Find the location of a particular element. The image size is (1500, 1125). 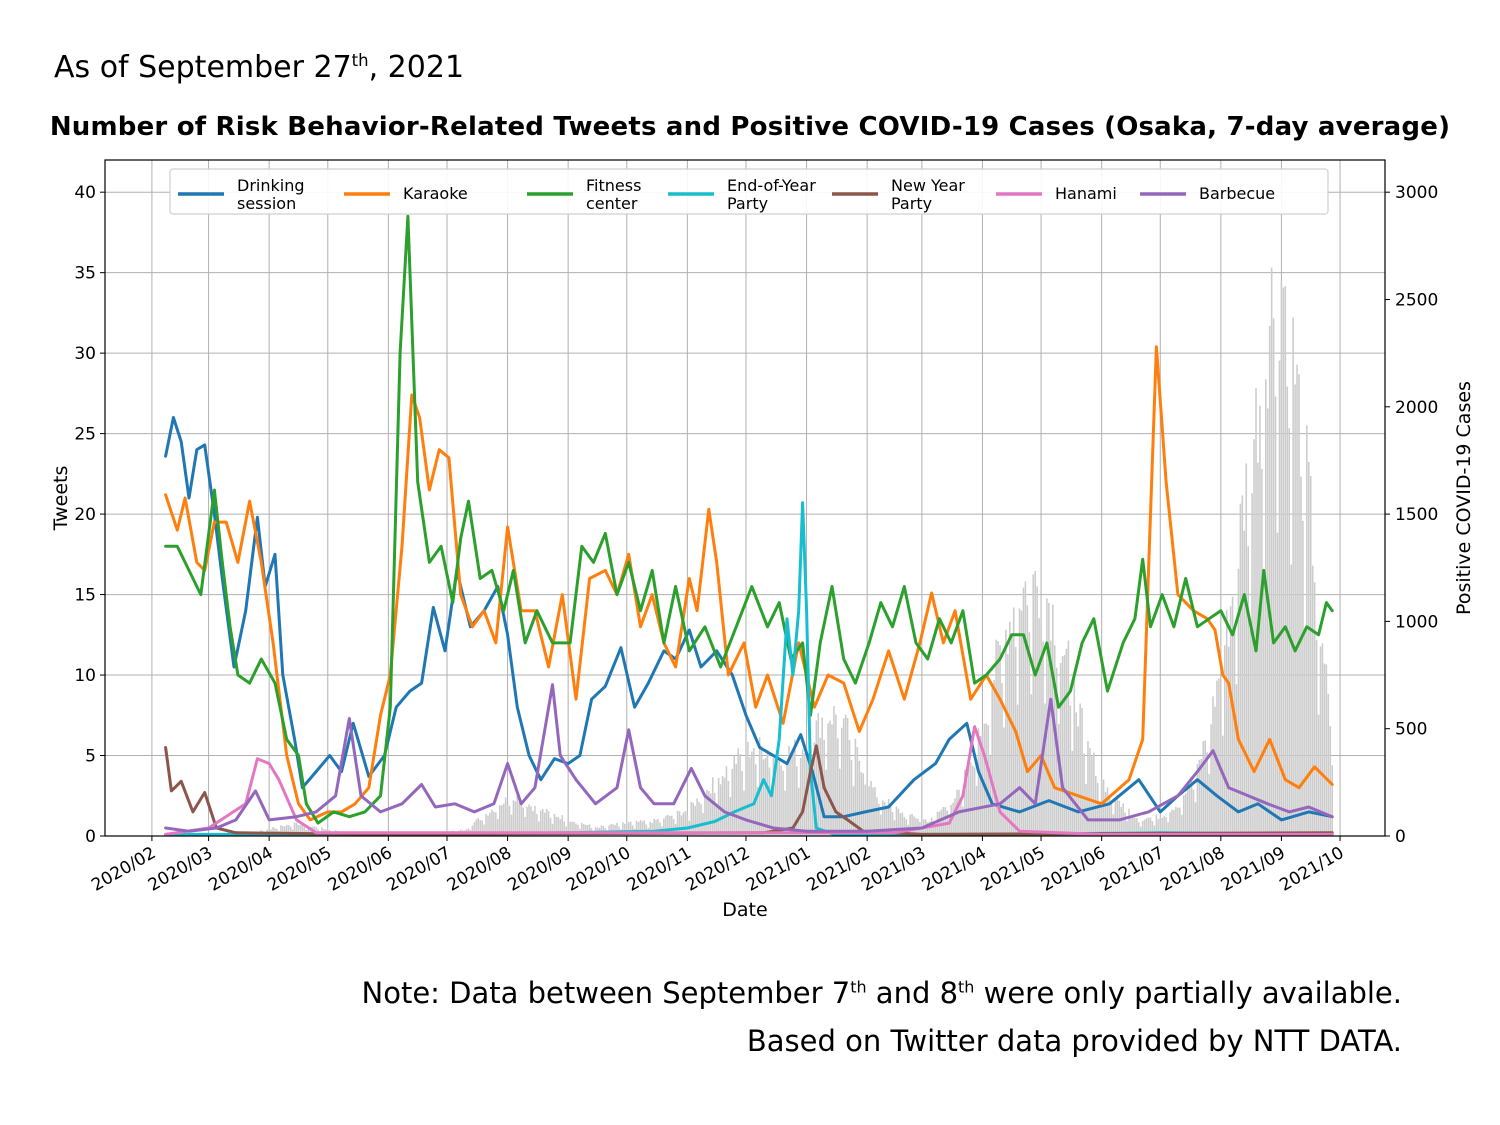

y2-tick-label: 500 is located at coordinates (1411, 730).